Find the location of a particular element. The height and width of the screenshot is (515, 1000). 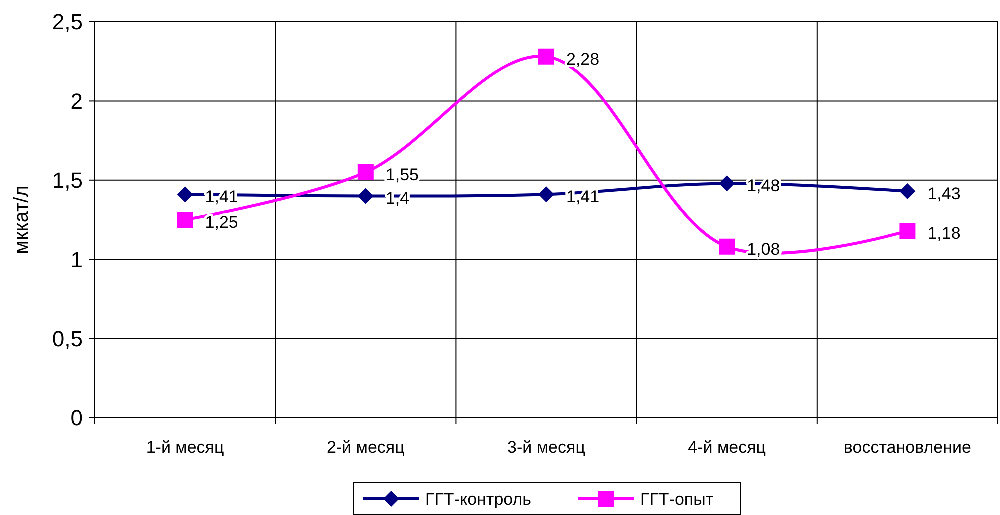

y-axis-title: мккат/л is located at coordinates (22, 220).